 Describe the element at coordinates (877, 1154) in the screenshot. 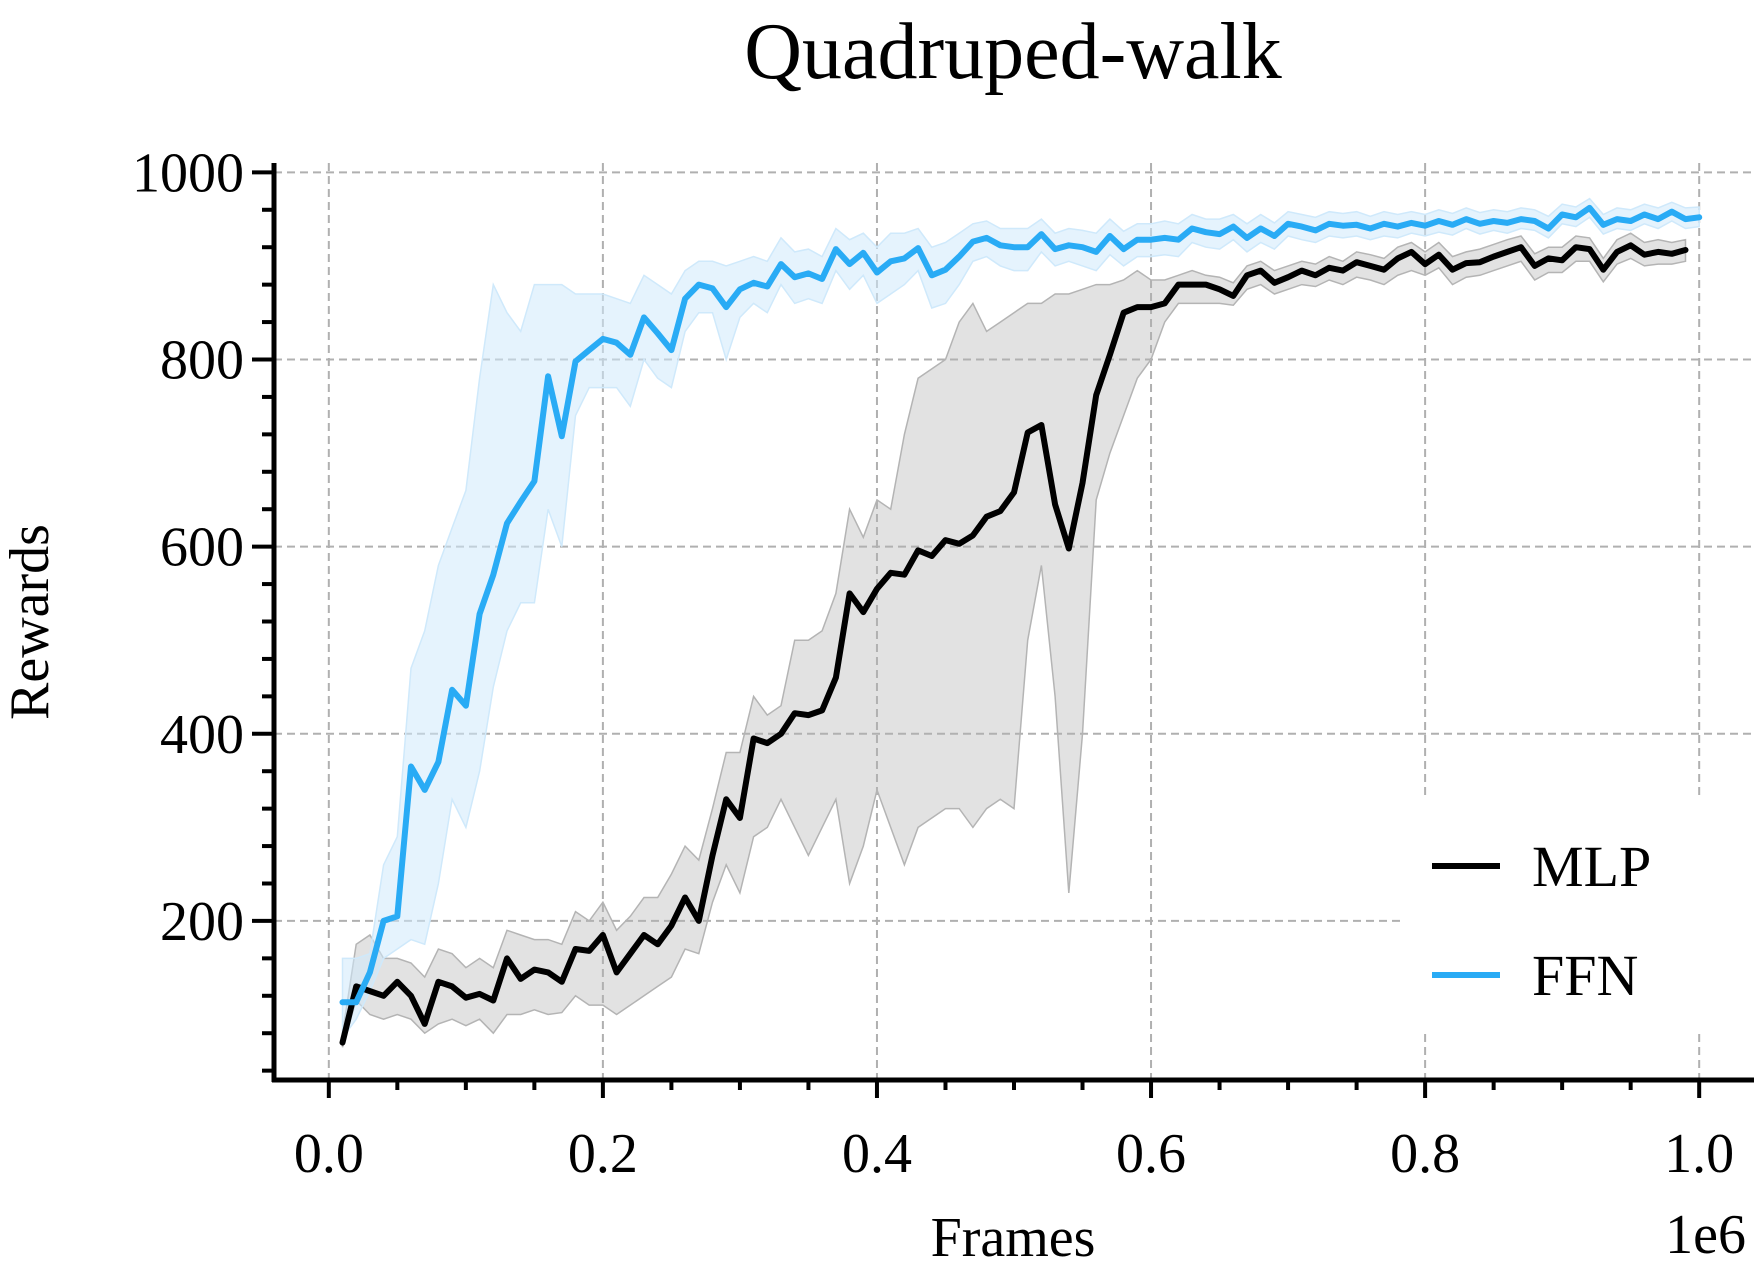

I see `x-tick-label: 0.4` at that location.